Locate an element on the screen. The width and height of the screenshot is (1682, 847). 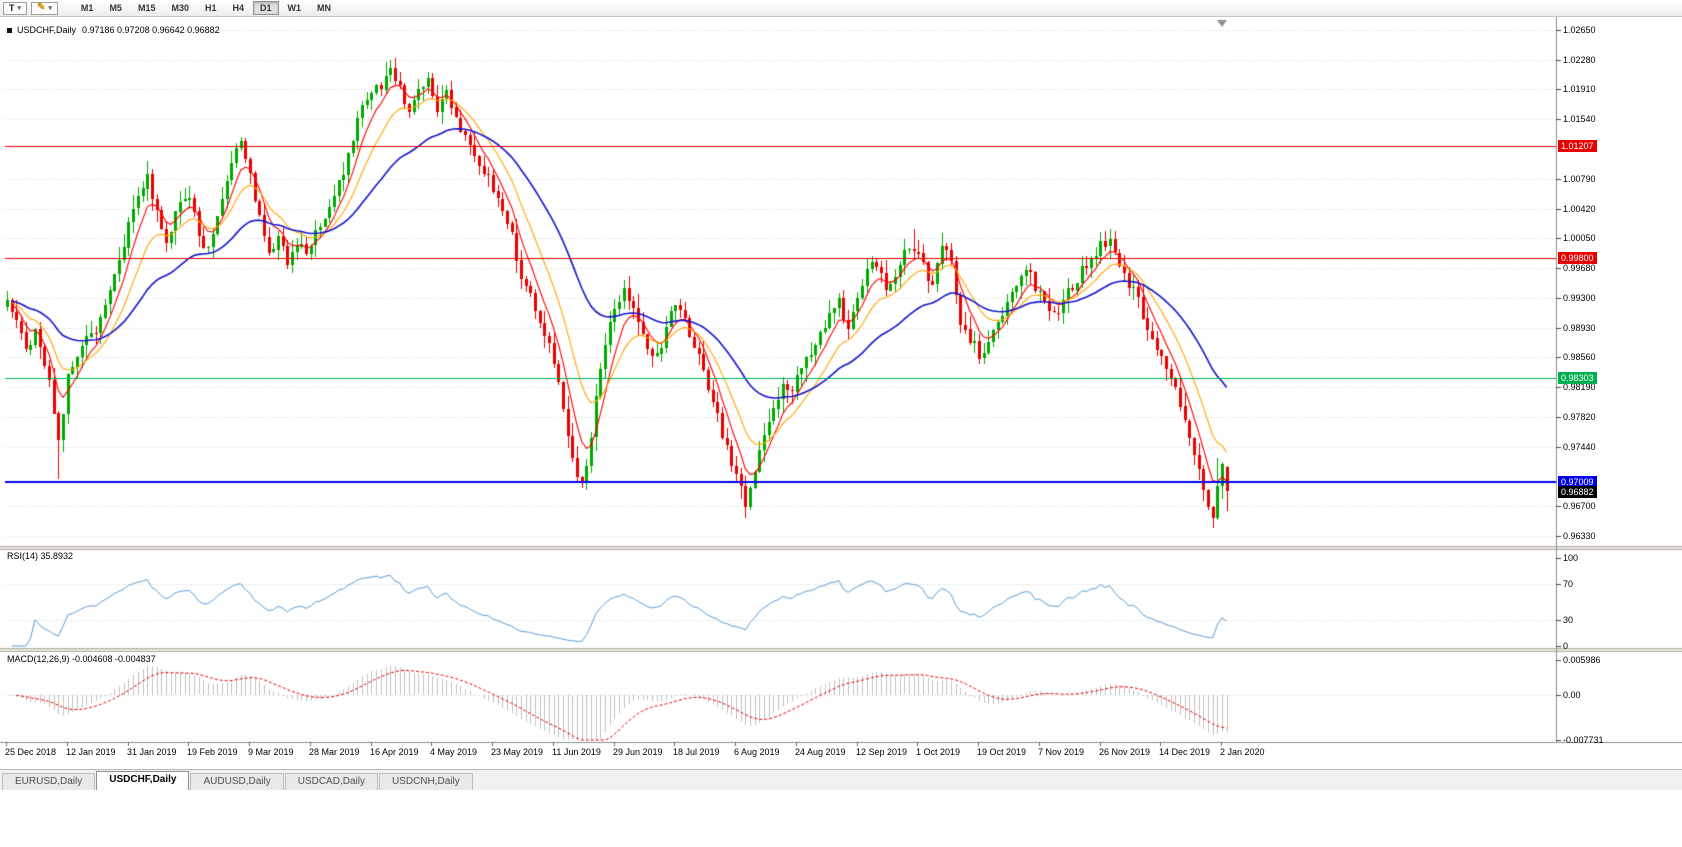
price-axis-label: 0.98560 is located at coordinates (1579, 357).